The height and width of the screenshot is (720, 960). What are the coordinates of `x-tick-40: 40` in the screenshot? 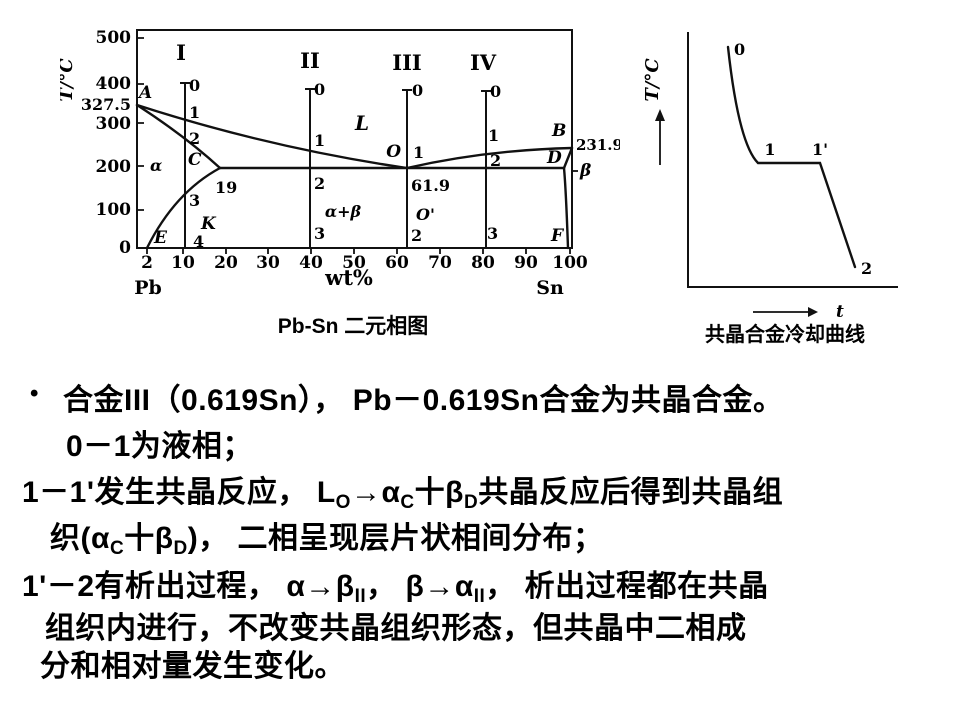 It's located at (311, 263).